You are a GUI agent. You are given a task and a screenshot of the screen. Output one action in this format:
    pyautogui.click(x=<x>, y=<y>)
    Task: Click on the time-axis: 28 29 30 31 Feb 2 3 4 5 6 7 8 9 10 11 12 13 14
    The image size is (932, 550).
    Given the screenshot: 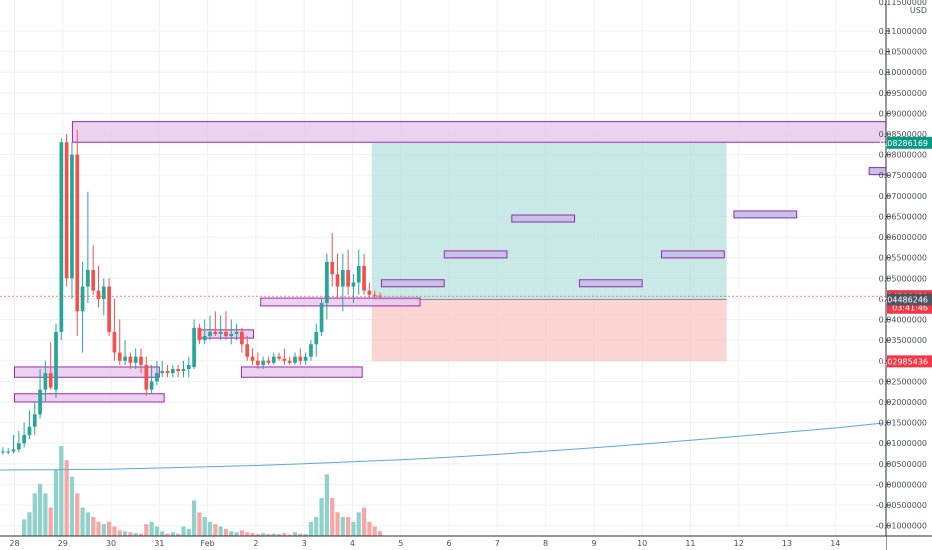 What is the action you would take?
    pyautogui.click(x=466, y=542)
    